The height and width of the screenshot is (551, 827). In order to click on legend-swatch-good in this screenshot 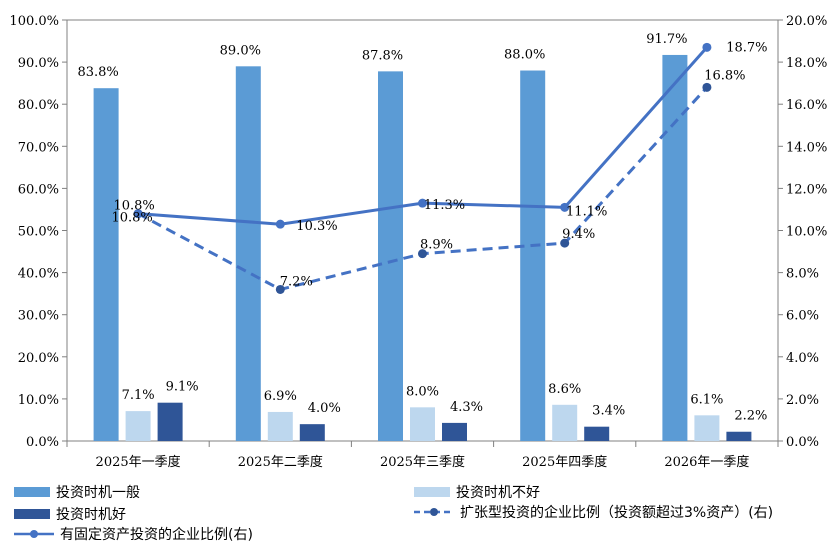, I will do `click(32, 514)`.